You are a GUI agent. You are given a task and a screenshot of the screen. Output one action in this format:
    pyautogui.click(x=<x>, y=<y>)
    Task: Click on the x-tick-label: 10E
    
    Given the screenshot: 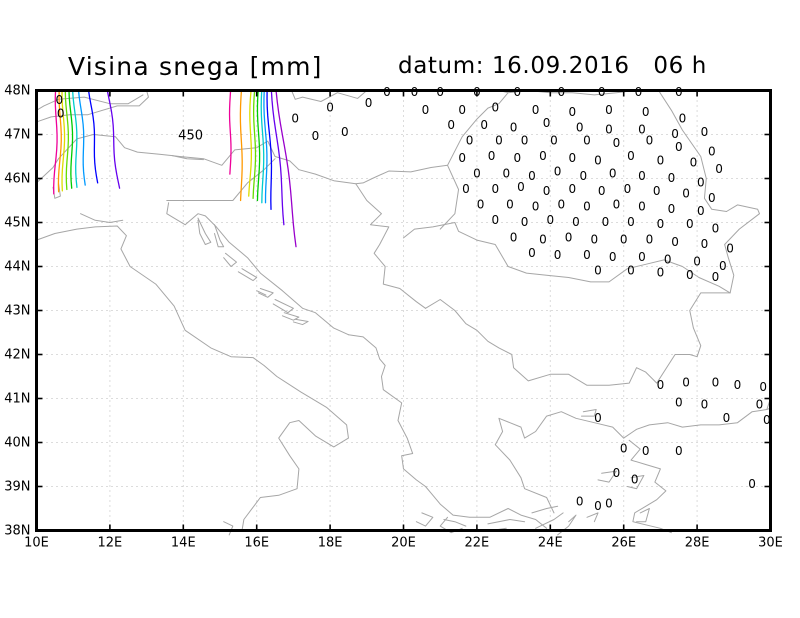 What is the action you would take?
    pyautogui.click(x=36, y=543)
    